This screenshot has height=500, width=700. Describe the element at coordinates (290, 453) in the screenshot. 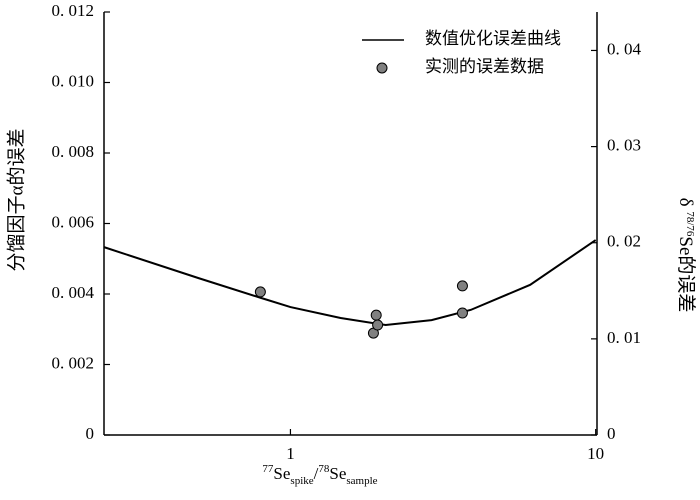

I see `x-tick-label: 1` at that location.